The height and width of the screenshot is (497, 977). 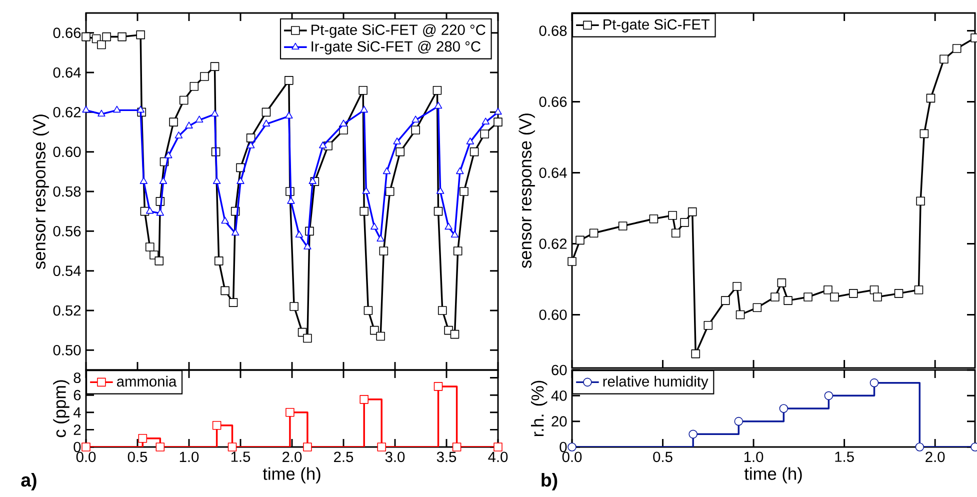 What do you see at coordinates (67, 191) in the screenshot?
I see `y-tick-label: 0.58` at bounding box center [67, 191].